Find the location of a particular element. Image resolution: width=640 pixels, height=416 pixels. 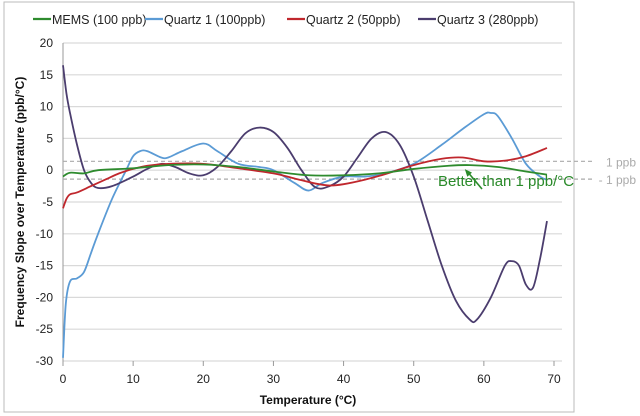

y-tick-label: -5 is located at coordinates (47, 202).